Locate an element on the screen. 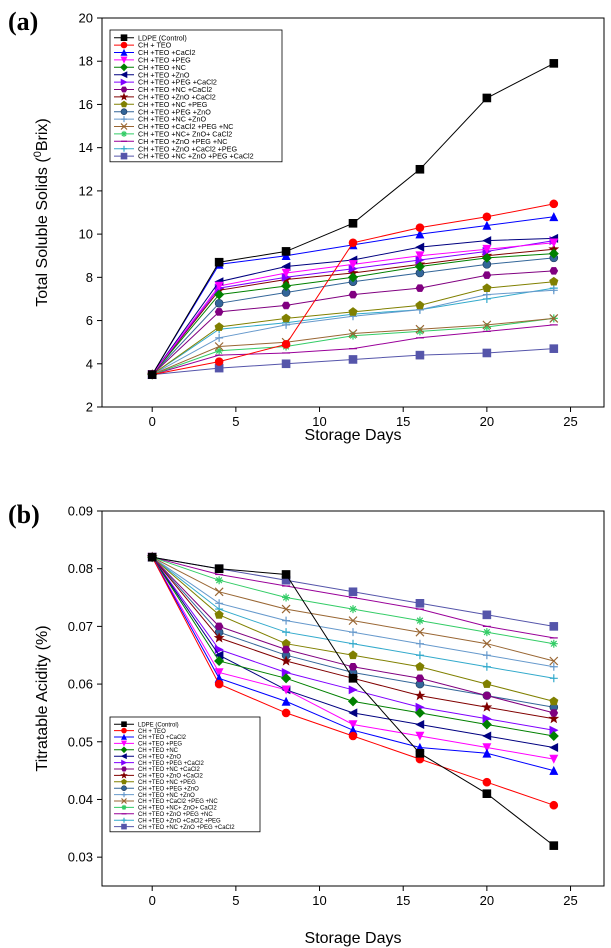  y-tick-label: 20 is located at coordinates (86, 18).